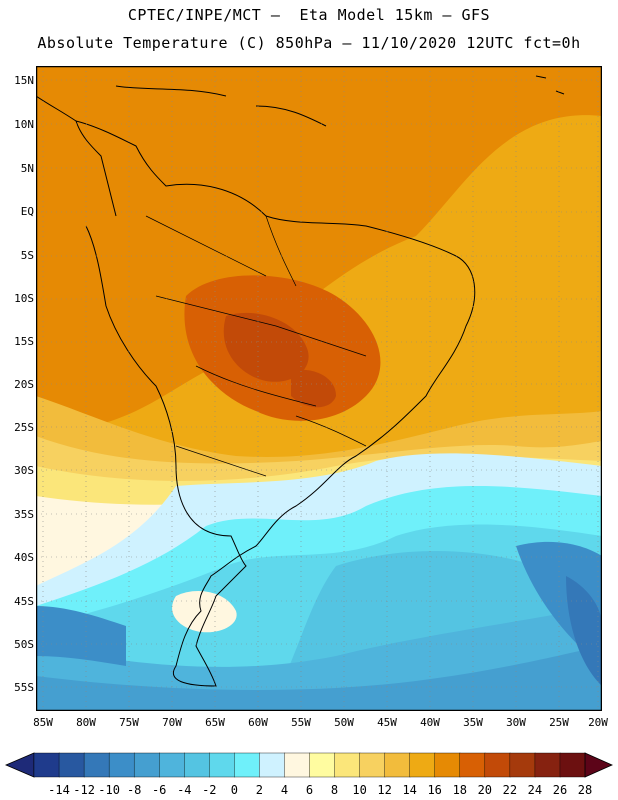  What do you see at coordinates (344, 722) in the screenshot?
I see `lon-label-50w: 50W` at bounding box center [344, 722].